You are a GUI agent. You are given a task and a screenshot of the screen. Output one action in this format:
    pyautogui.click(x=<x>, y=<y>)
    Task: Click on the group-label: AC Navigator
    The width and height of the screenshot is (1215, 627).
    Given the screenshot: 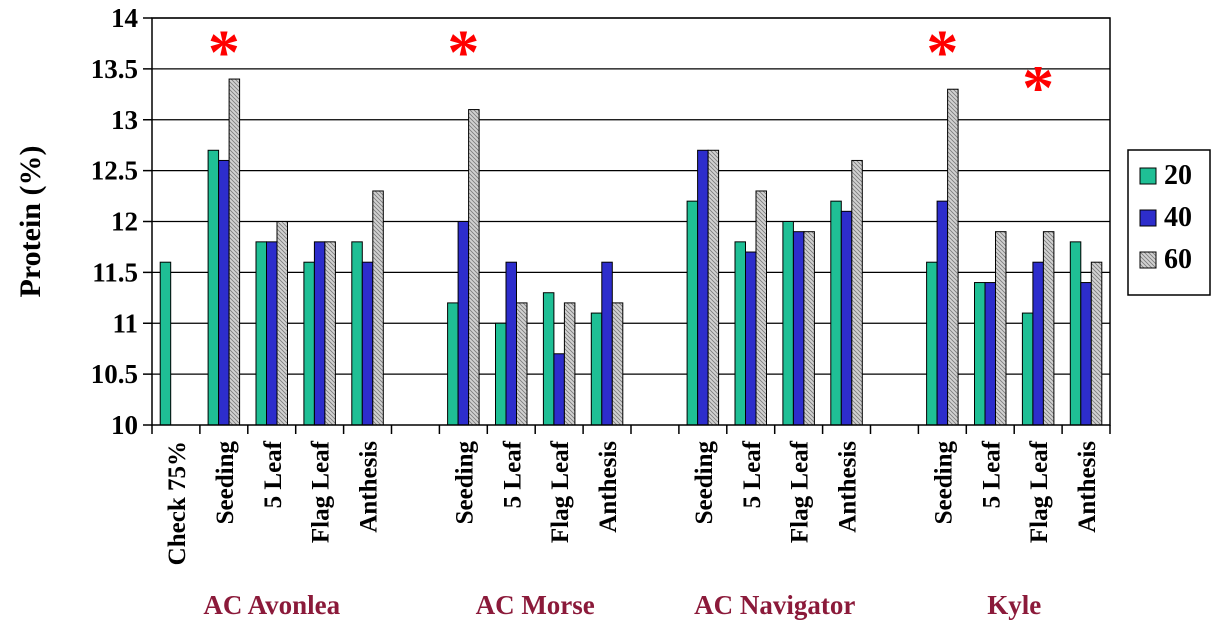 What is the action you would take?
    pyautogui.click(x=774, y=605)
    